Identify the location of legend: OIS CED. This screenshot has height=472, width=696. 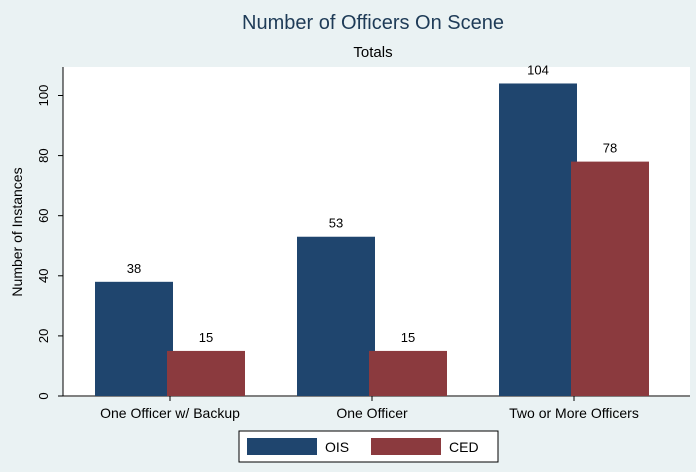
(368, 446).